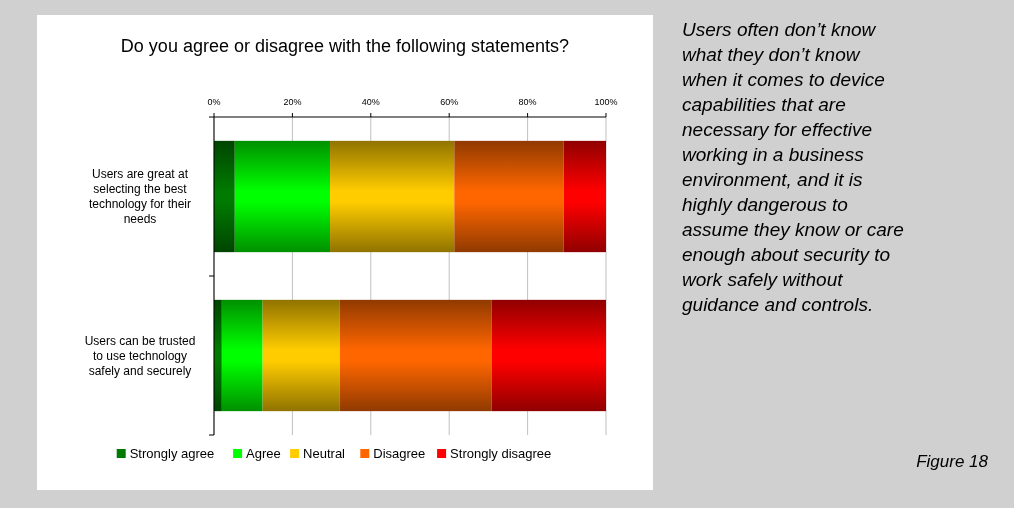 The height and width of the screenshot is (508, 1014). What do you see at coordinates (345, 46) in the screenshot?
I see `chart-title: Do you agree or disagree with the following statements?` at bounding box center [345, 46].